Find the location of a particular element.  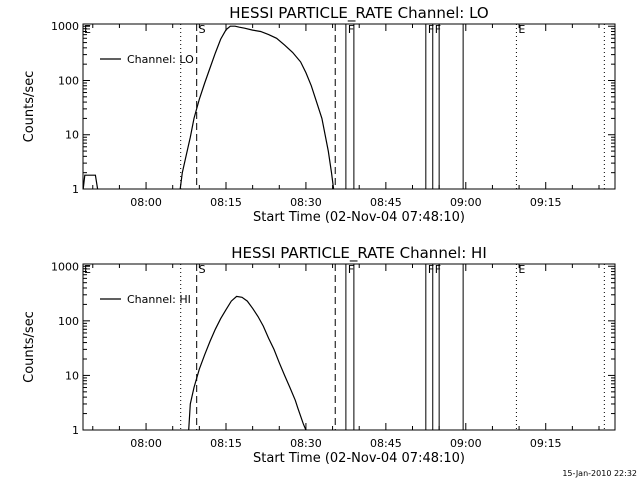

footer-timestamp: 15-Jan-2010 22:32 is located at coordinates (599, 473).